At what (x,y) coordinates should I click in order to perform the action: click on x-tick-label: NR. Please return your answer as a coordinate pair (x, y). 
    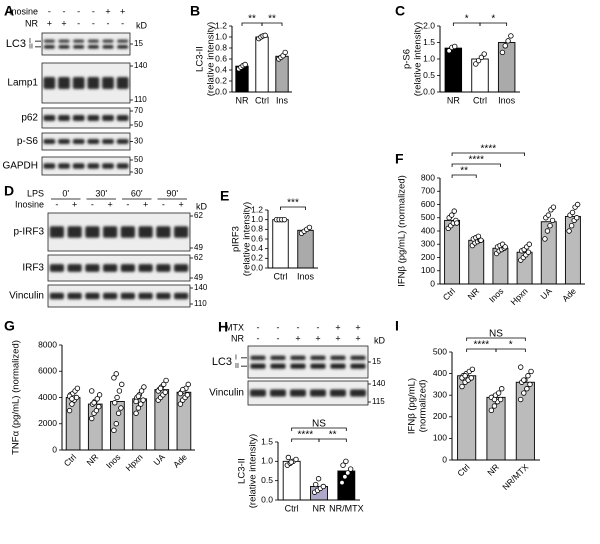
    Looking at the image, I should click on (493, 470).